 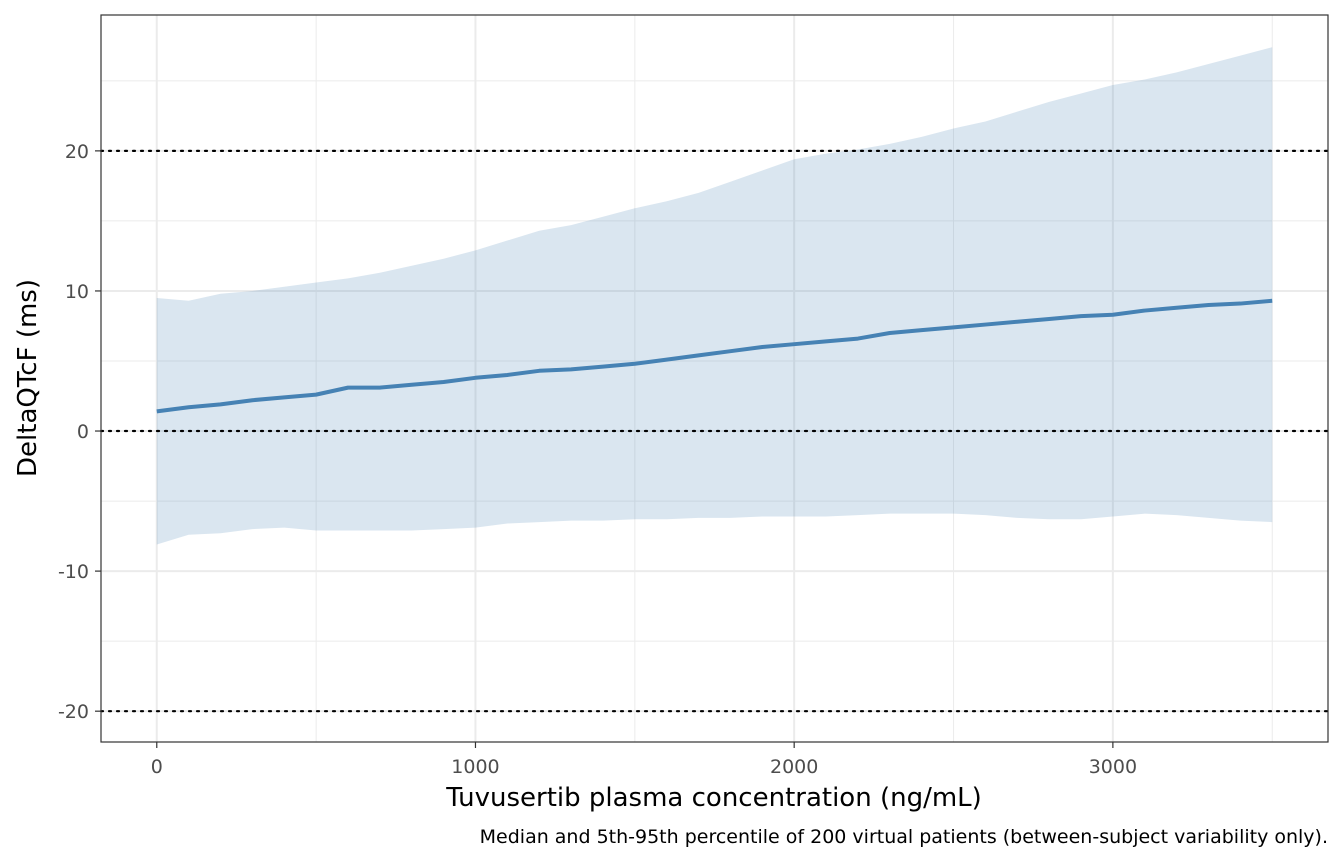 What do you see at coordinates (28, 378) in the screenshot?
I see `y-axis-title: DeltaQTcF (ms)` at bounding box center [28, 378].